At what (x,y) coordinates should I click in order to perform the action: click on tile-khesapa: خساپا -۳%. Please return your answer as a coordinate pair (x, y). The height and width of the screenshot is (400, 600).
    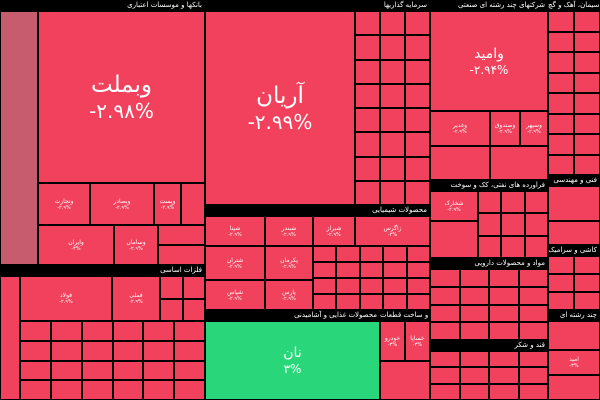
    Looking at the image, I should click on (417, 341).